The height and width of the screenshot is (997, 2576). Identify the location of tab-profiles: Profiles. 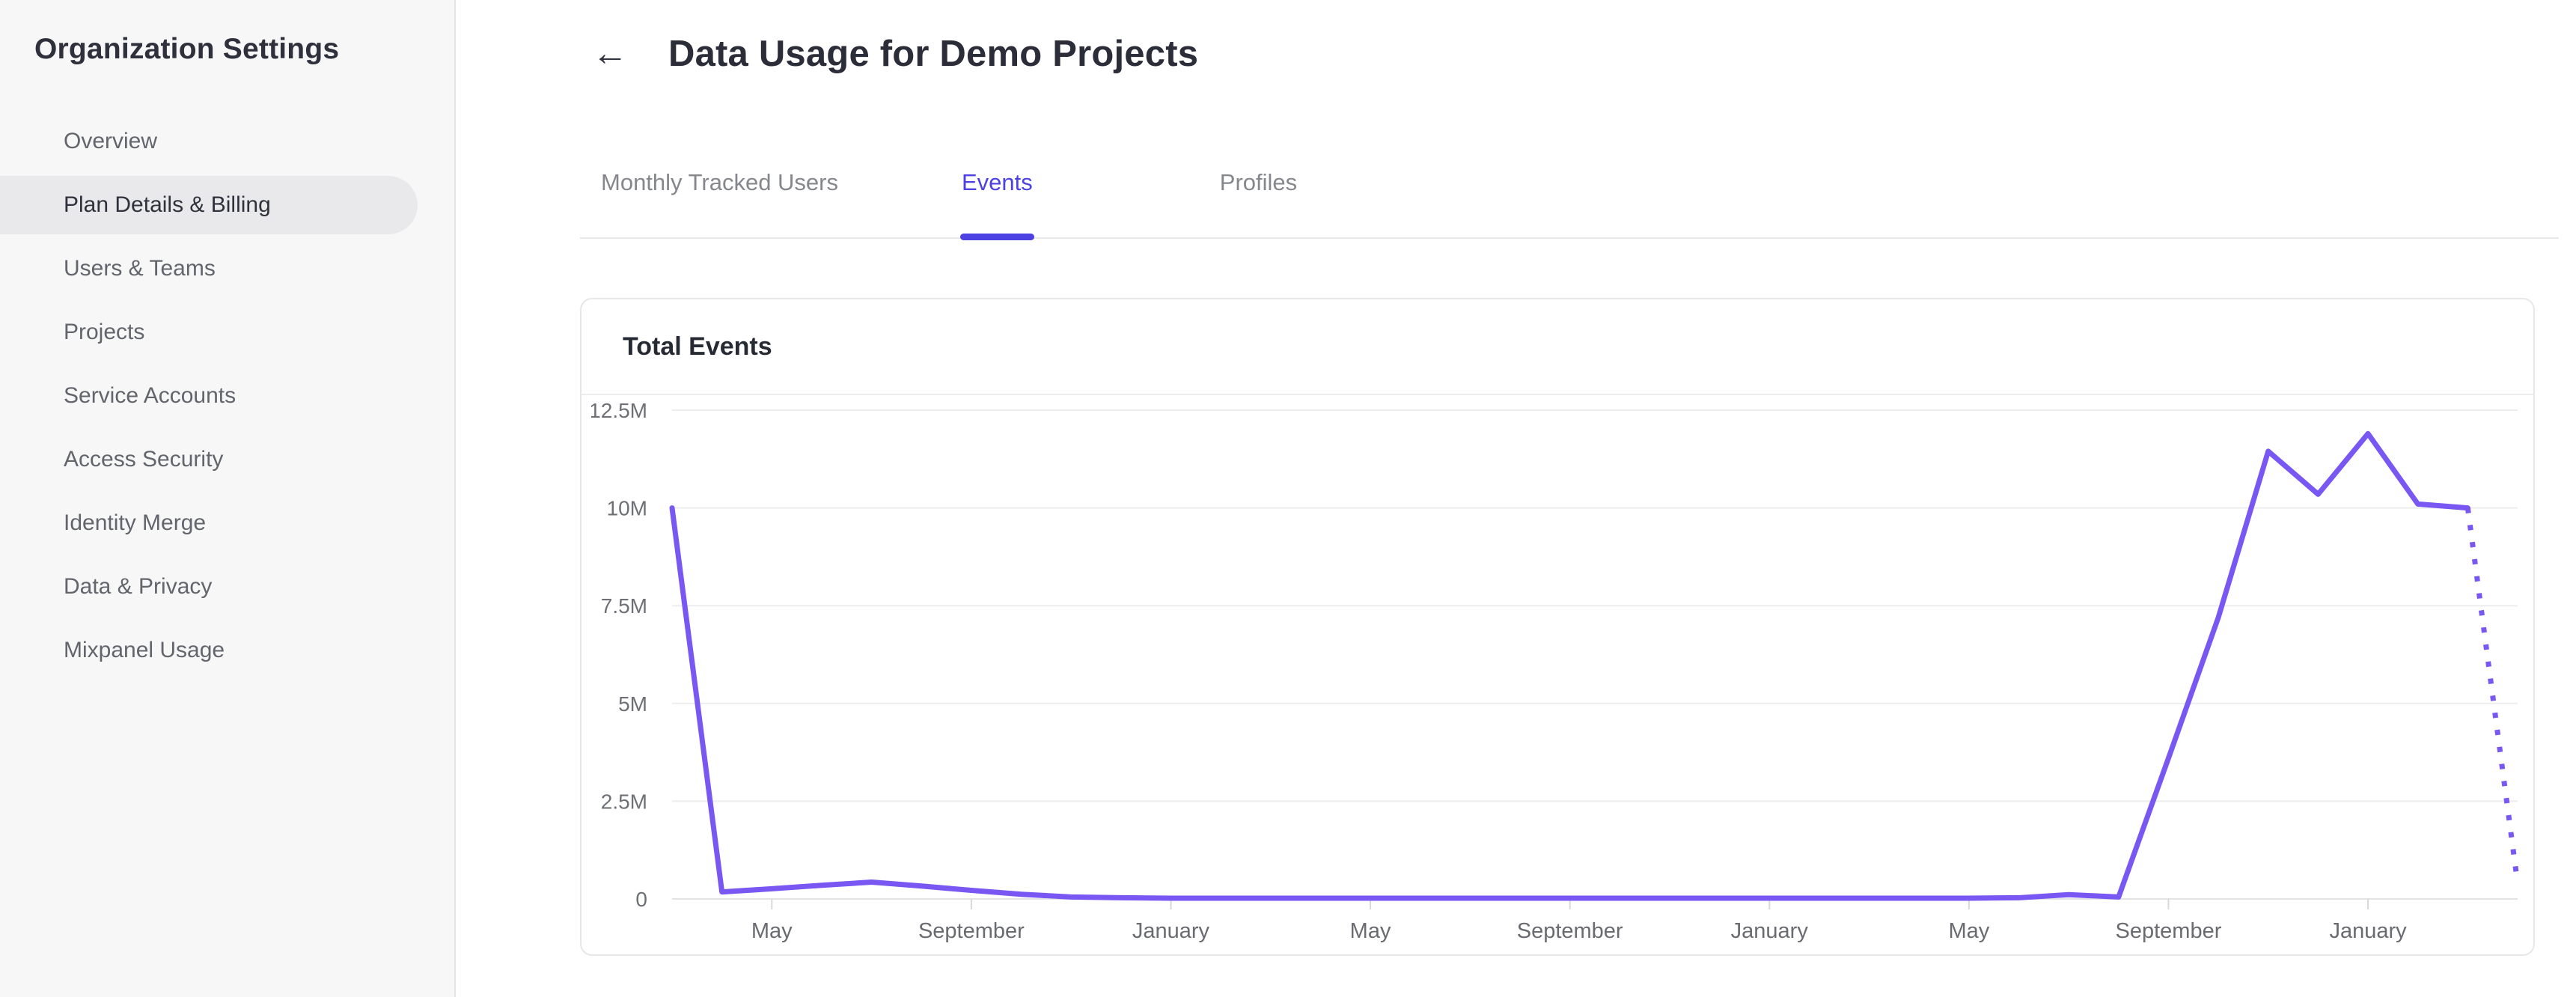
(1258, 182).